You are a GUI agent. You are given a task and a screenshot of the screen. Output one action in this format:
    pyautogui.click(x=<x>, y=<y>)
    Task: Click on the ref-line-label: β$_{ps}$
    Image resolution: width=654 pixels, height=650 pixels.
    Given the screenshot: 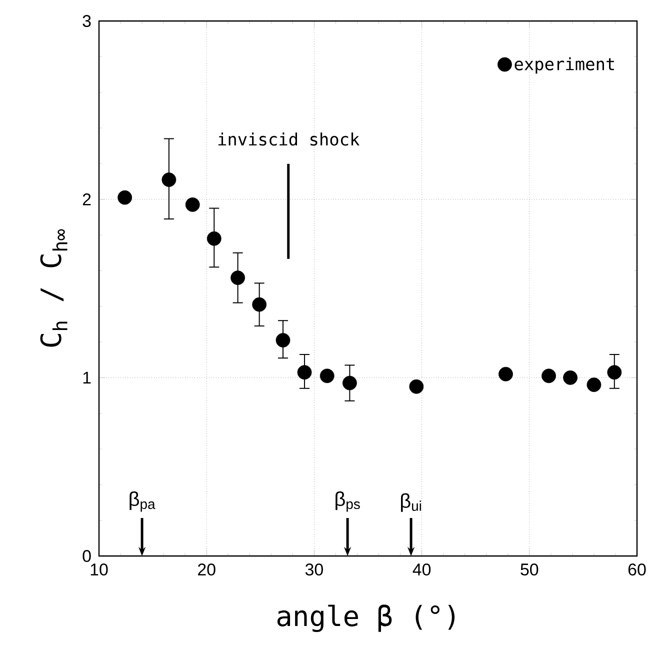 What is the action you would take?
    pyautogui.click(x=348, y=501)
    